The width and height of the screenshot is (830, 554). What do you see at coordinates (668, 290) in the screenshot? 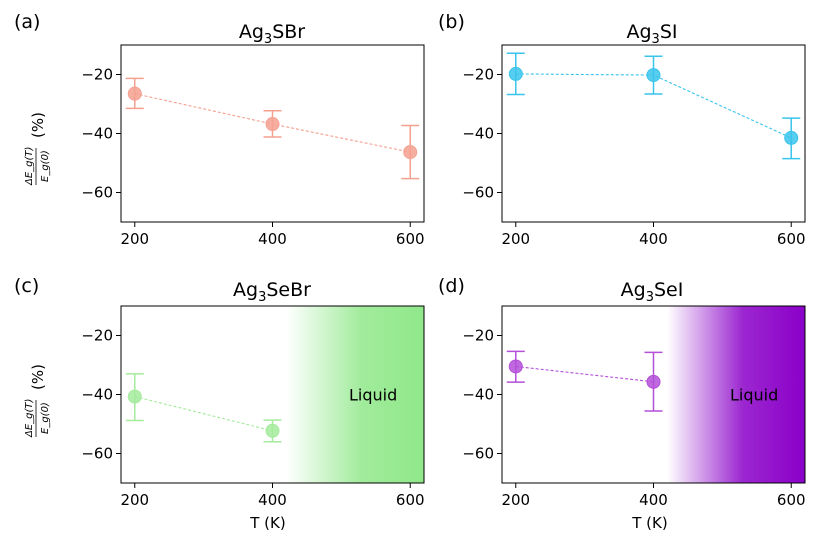
I see `title-rest: SeI` at bounding box center [668, 290].